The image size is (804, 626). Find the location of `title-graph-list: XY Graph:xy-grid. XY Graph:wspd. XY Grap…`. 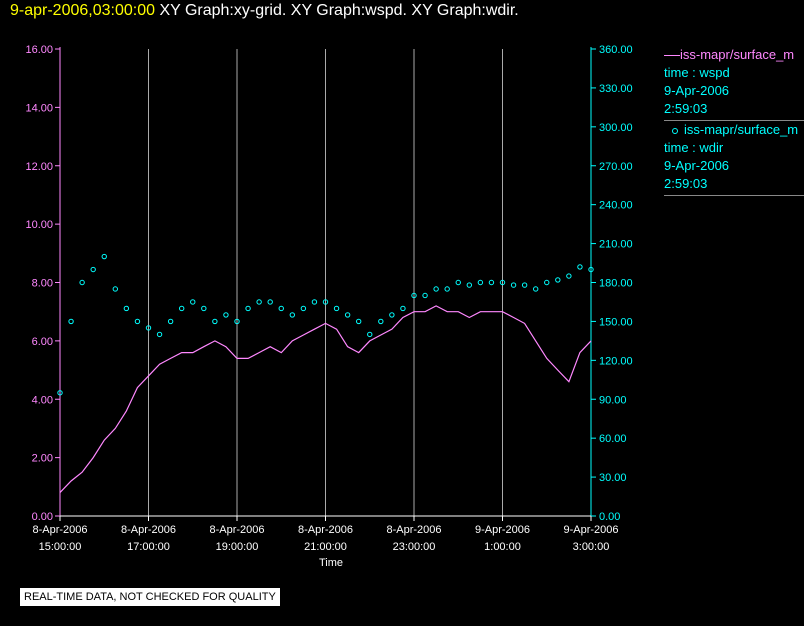

title-graph-list: XY Graph:xy-grid. XY Graph:wspd. XY Grap… is located at coordinates (339, 10).